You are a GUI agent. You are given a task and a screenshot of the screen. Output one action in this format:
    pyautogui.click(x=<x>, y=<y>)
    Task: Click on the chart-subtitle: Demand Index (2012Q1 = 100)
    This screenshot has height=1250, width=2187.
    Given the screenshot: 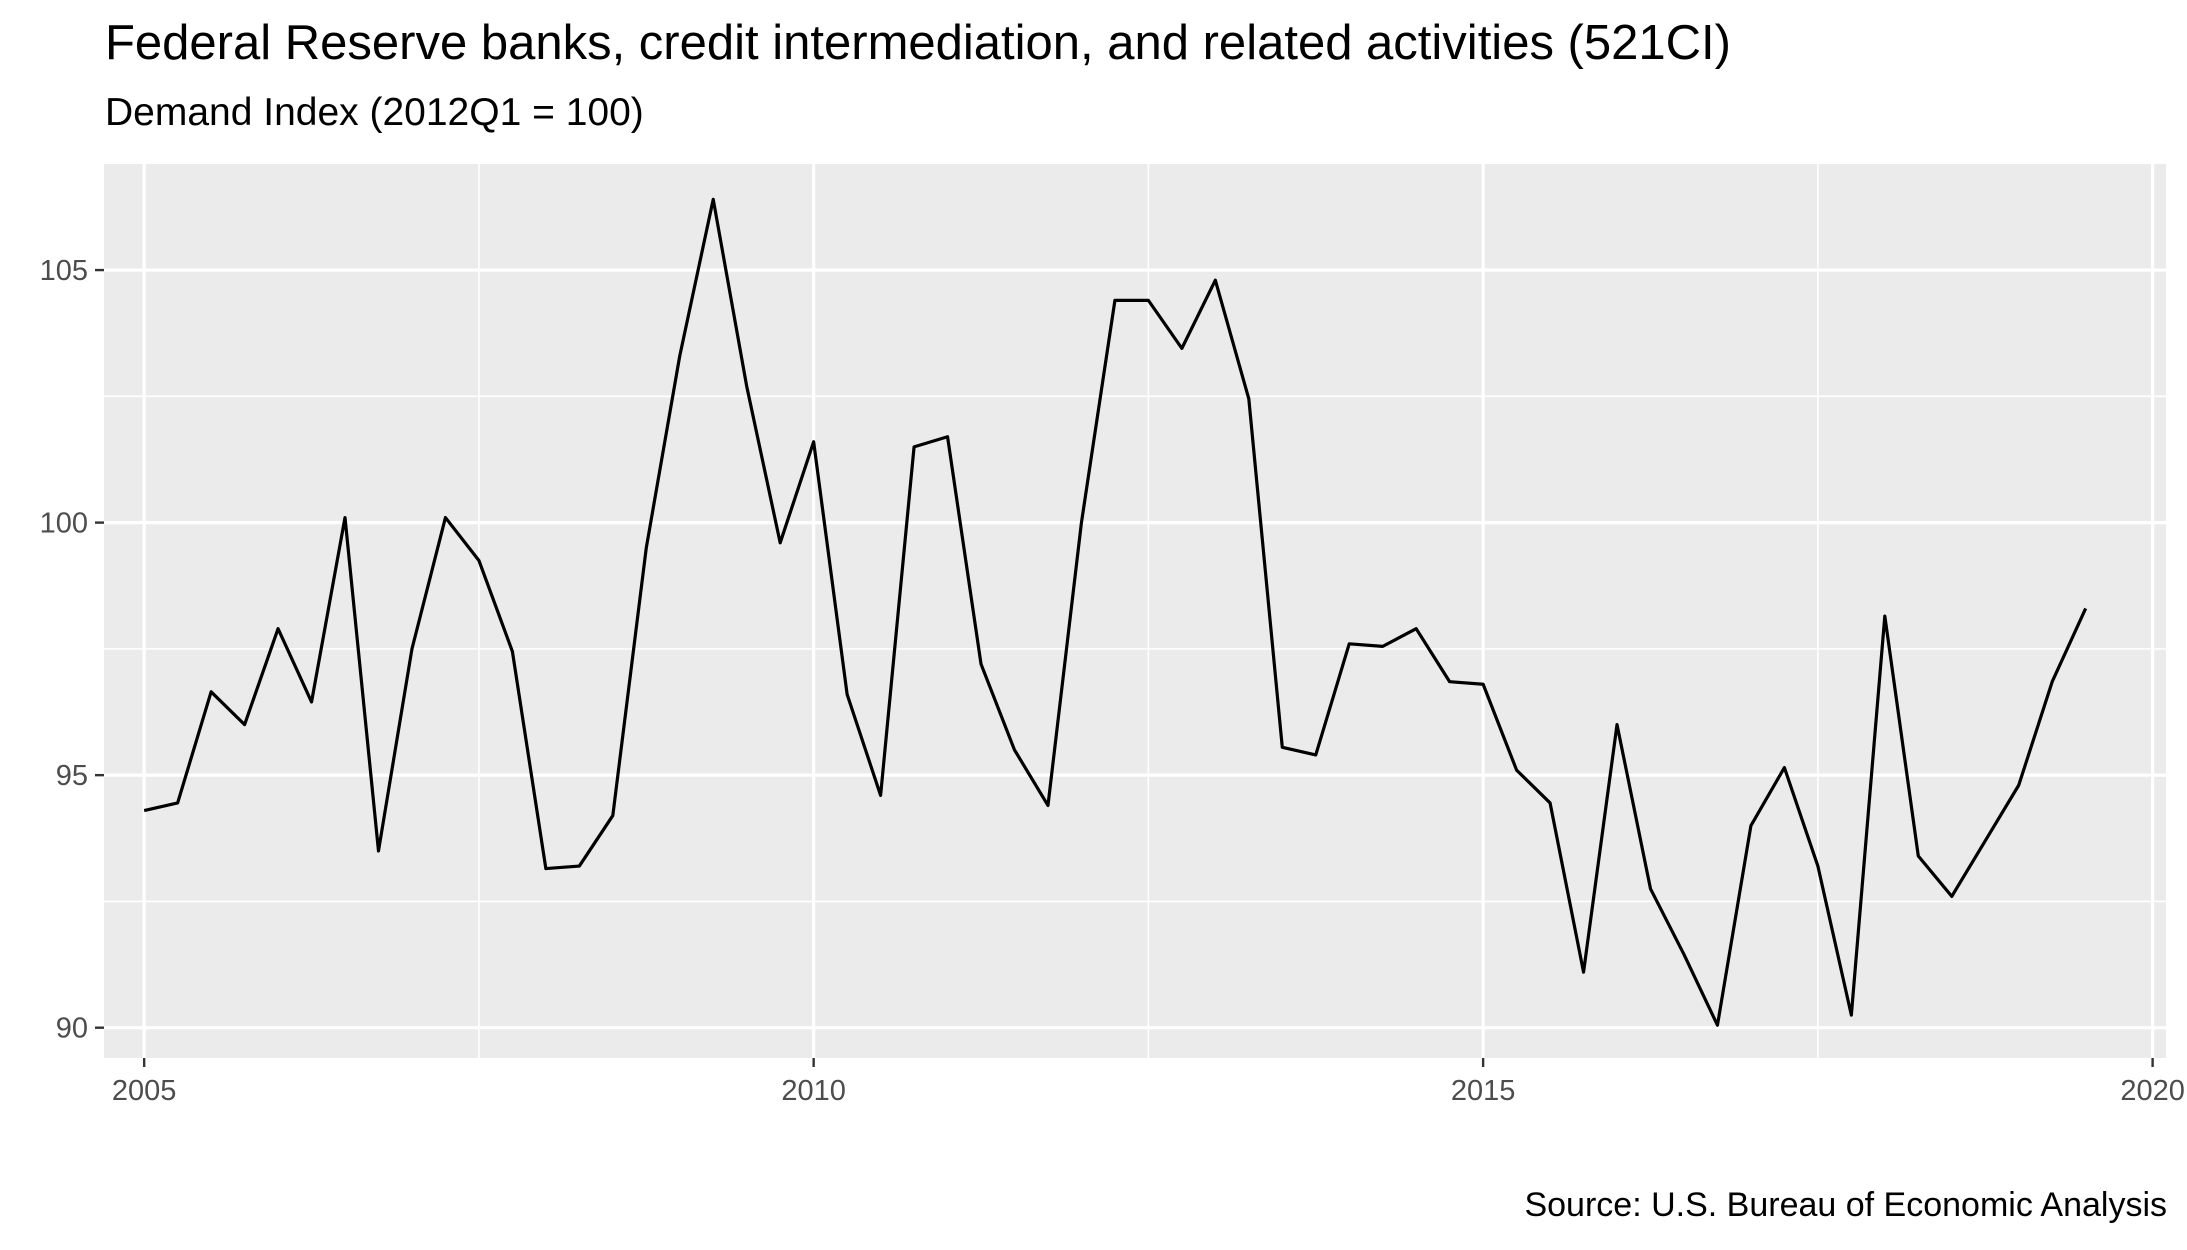 What is the action you would take?
    pyautogui.click(x=374, y=112)
    